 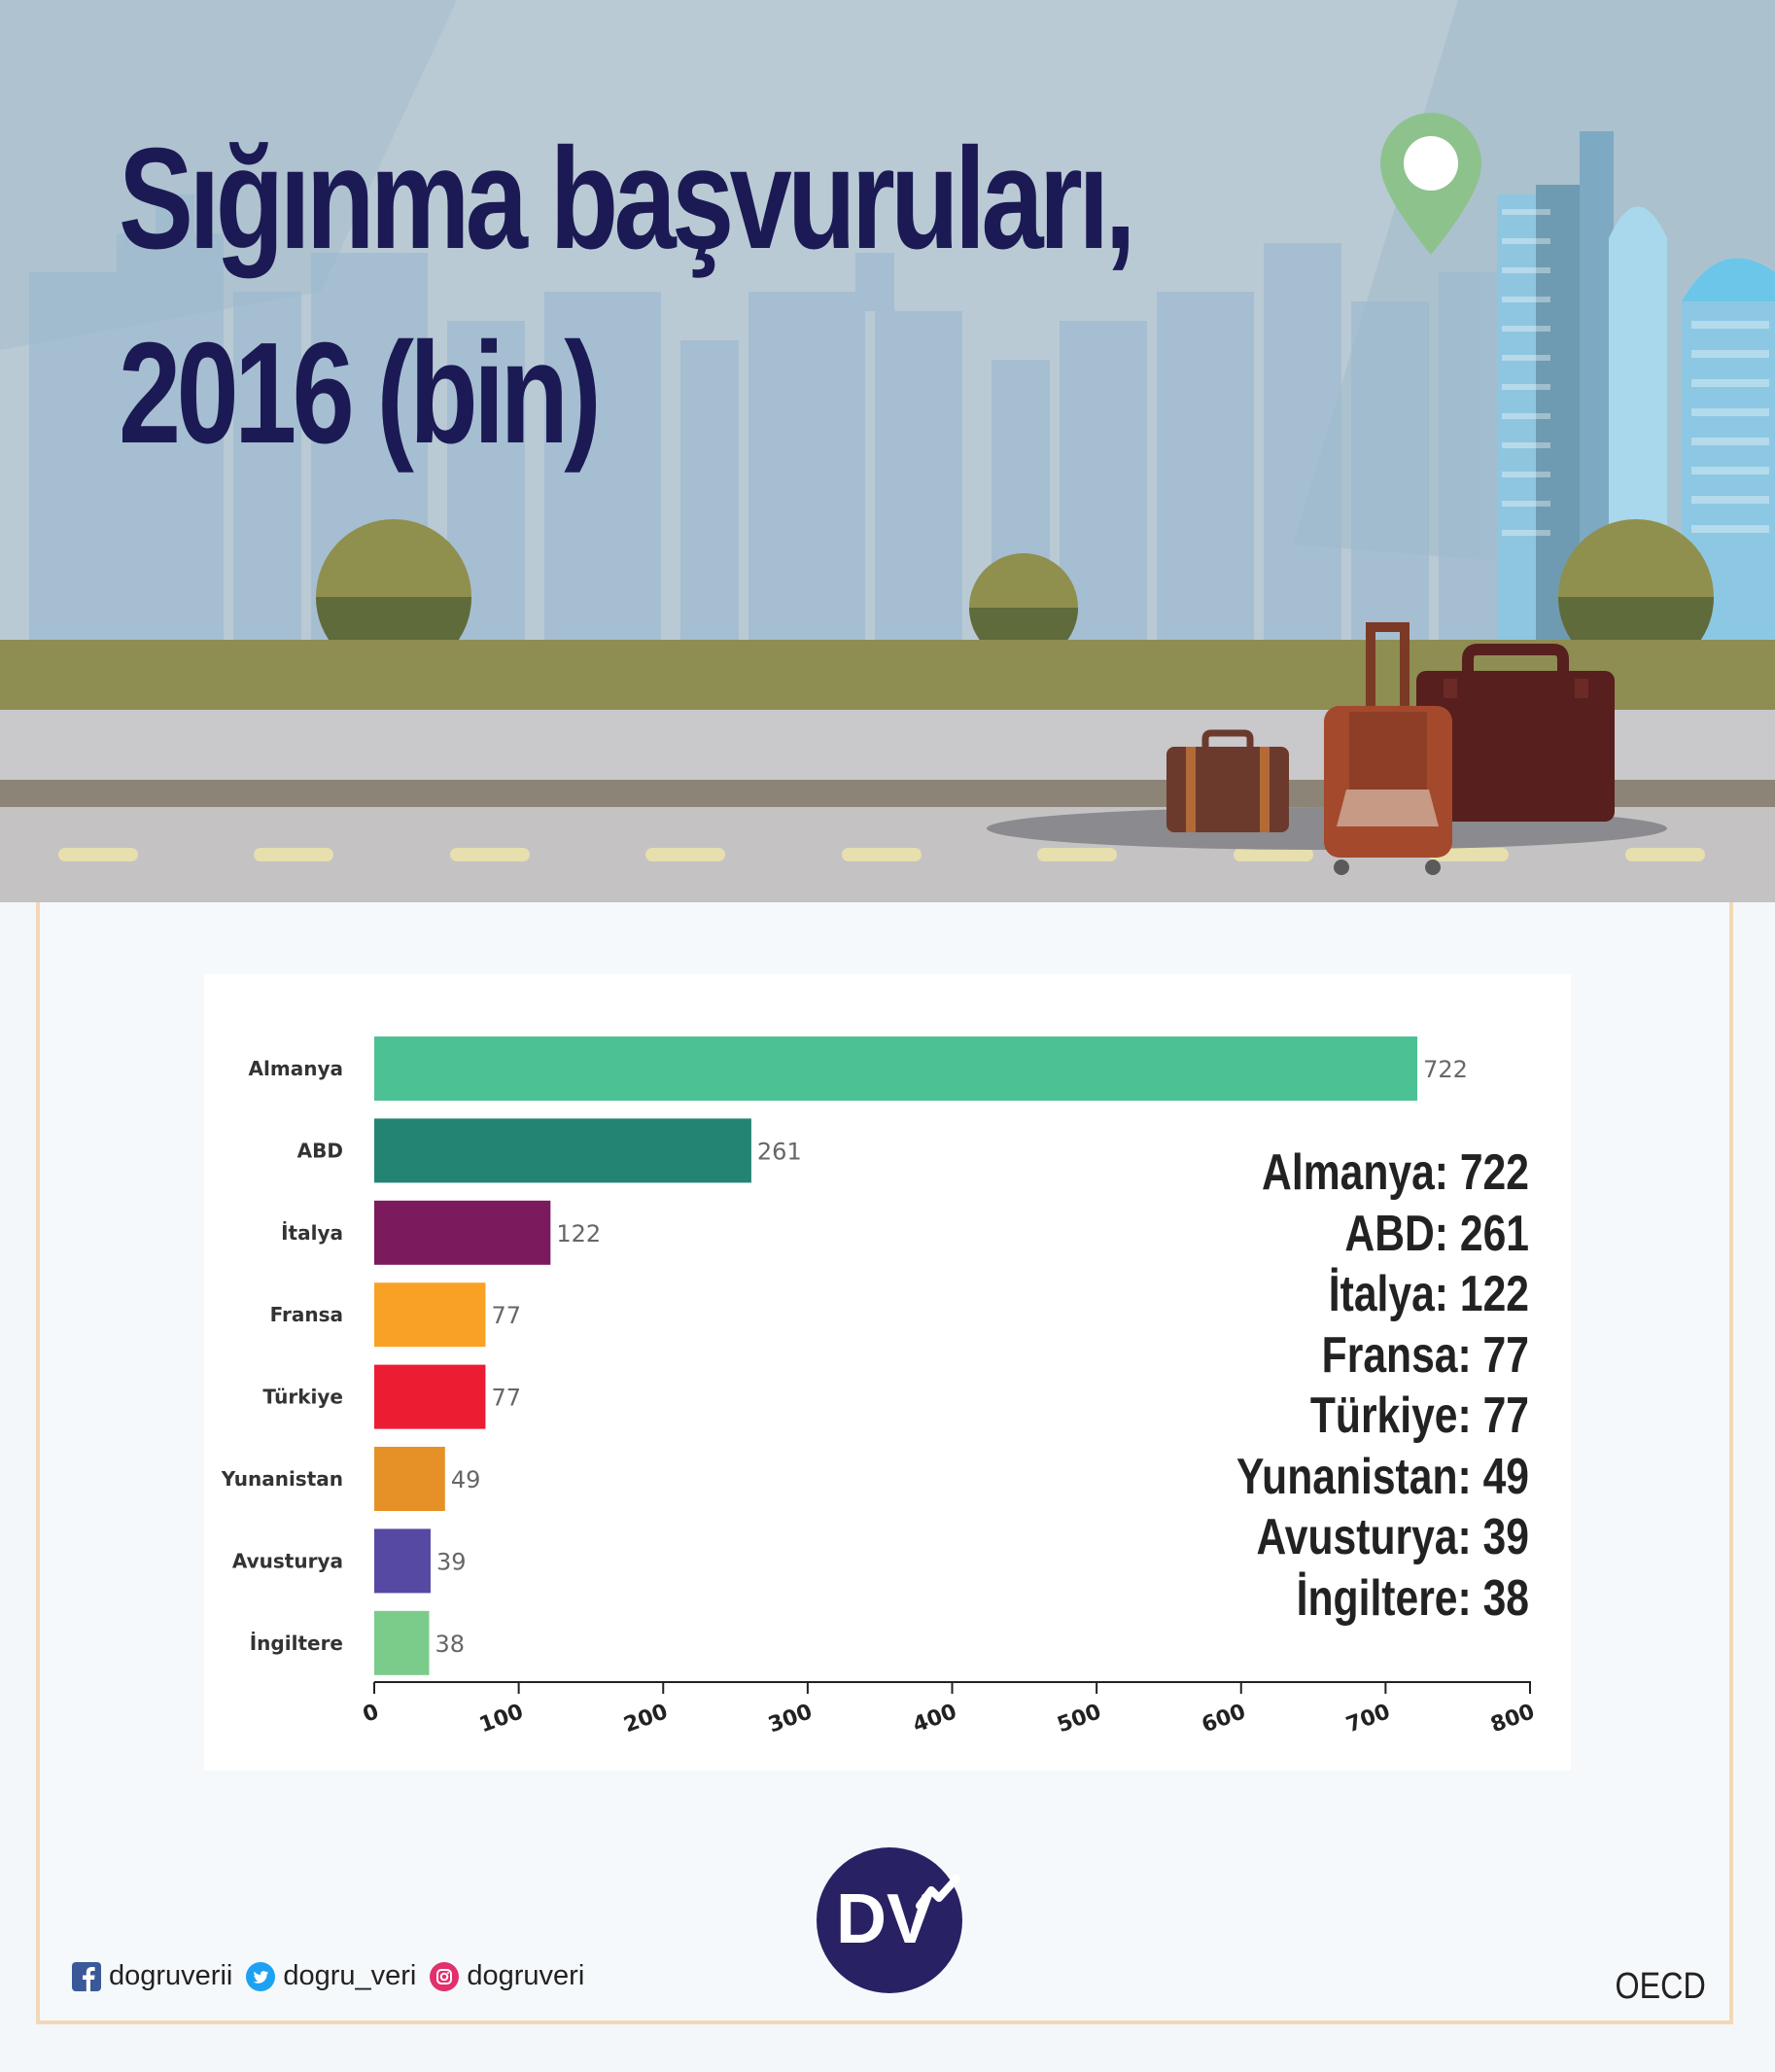 What do you see at coordinates (445, 1976) in the screenshot?
I see `instagram-icon` at bounding box center [445, 1976].